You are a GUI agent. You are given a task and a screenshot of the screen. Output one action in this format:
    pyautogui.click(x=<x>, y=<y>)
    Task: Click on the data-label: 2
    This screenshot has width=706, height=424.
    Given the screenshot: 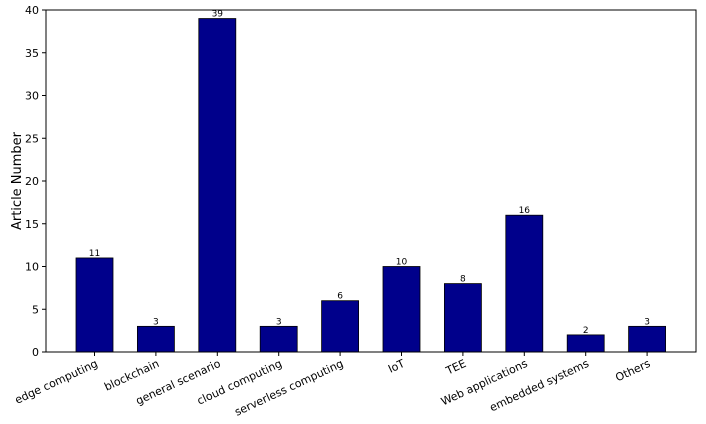 What is the action you would take?
    pyautogui.click(x=586, y=331)
    